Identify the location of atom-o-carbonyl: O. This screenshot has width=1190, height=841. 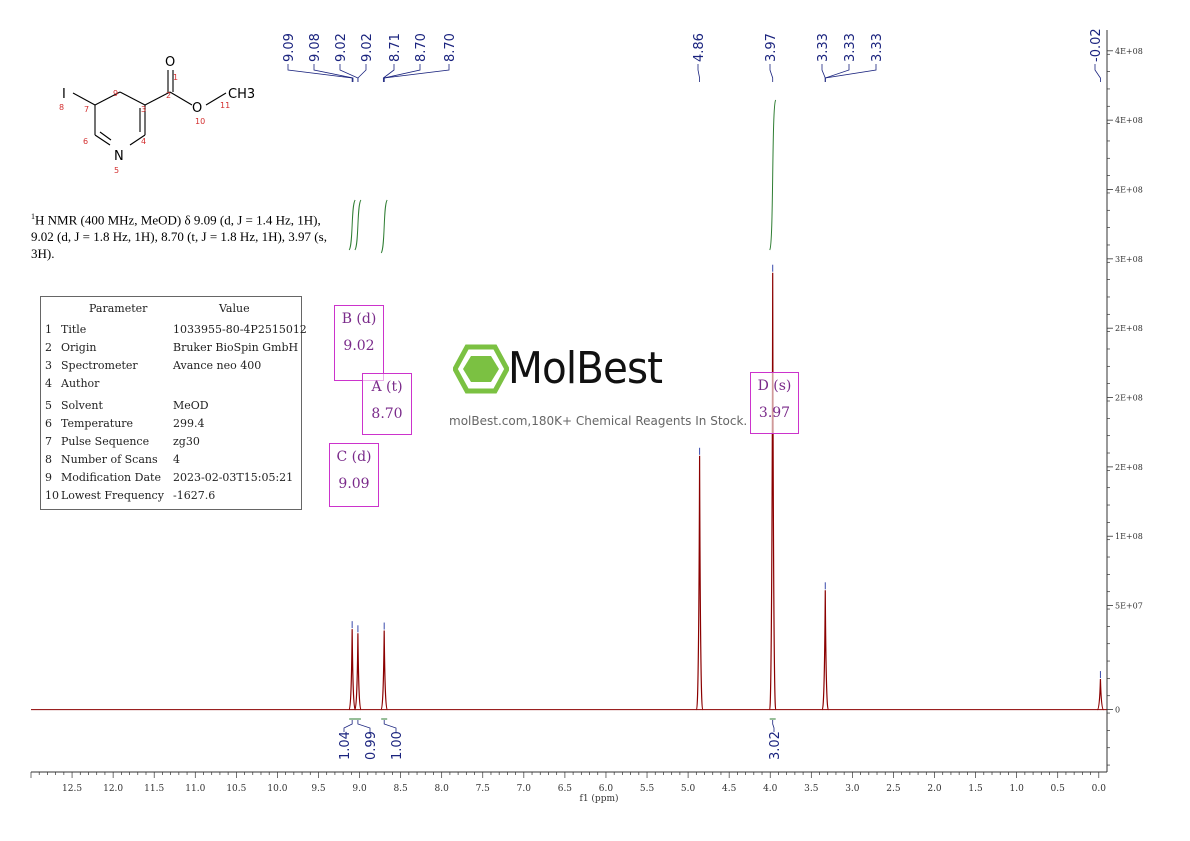
(170, 62).